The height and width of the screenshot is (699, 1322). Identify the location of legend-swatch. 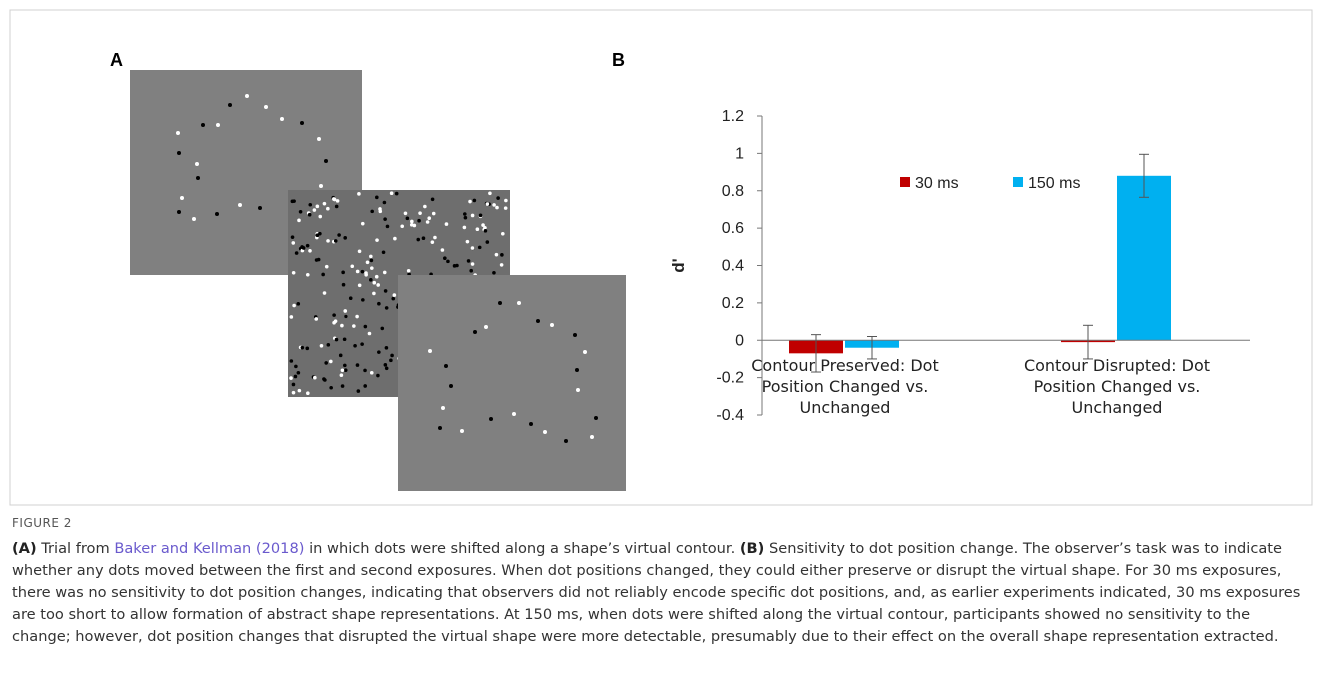
(905, 182).